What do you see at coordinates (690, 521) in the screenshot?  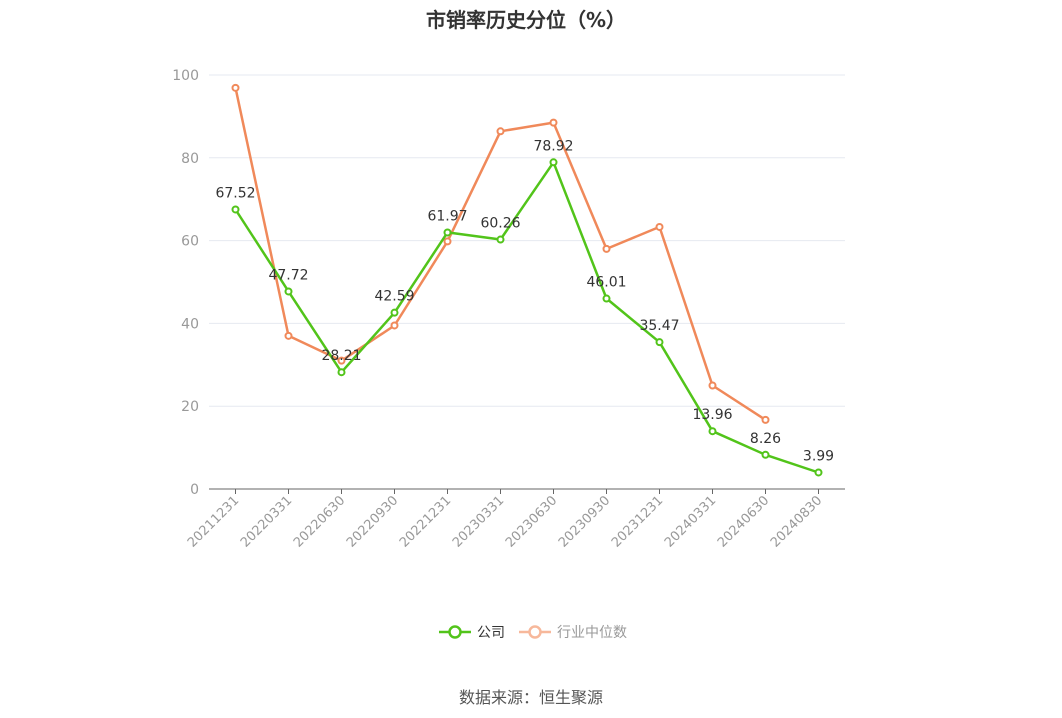 I see `x-tick-label: 20240331` at bounding box center [690, 521].